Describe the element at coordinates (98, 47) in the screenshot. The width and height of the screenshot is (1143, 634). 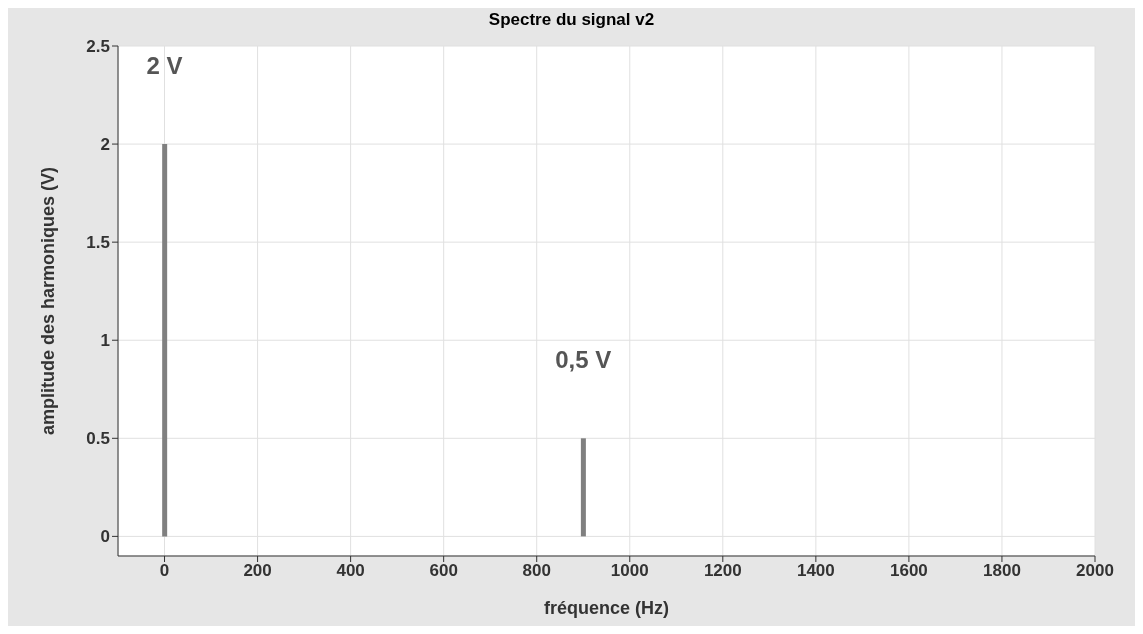
I see `y-tick-label: 2.5` at that location.